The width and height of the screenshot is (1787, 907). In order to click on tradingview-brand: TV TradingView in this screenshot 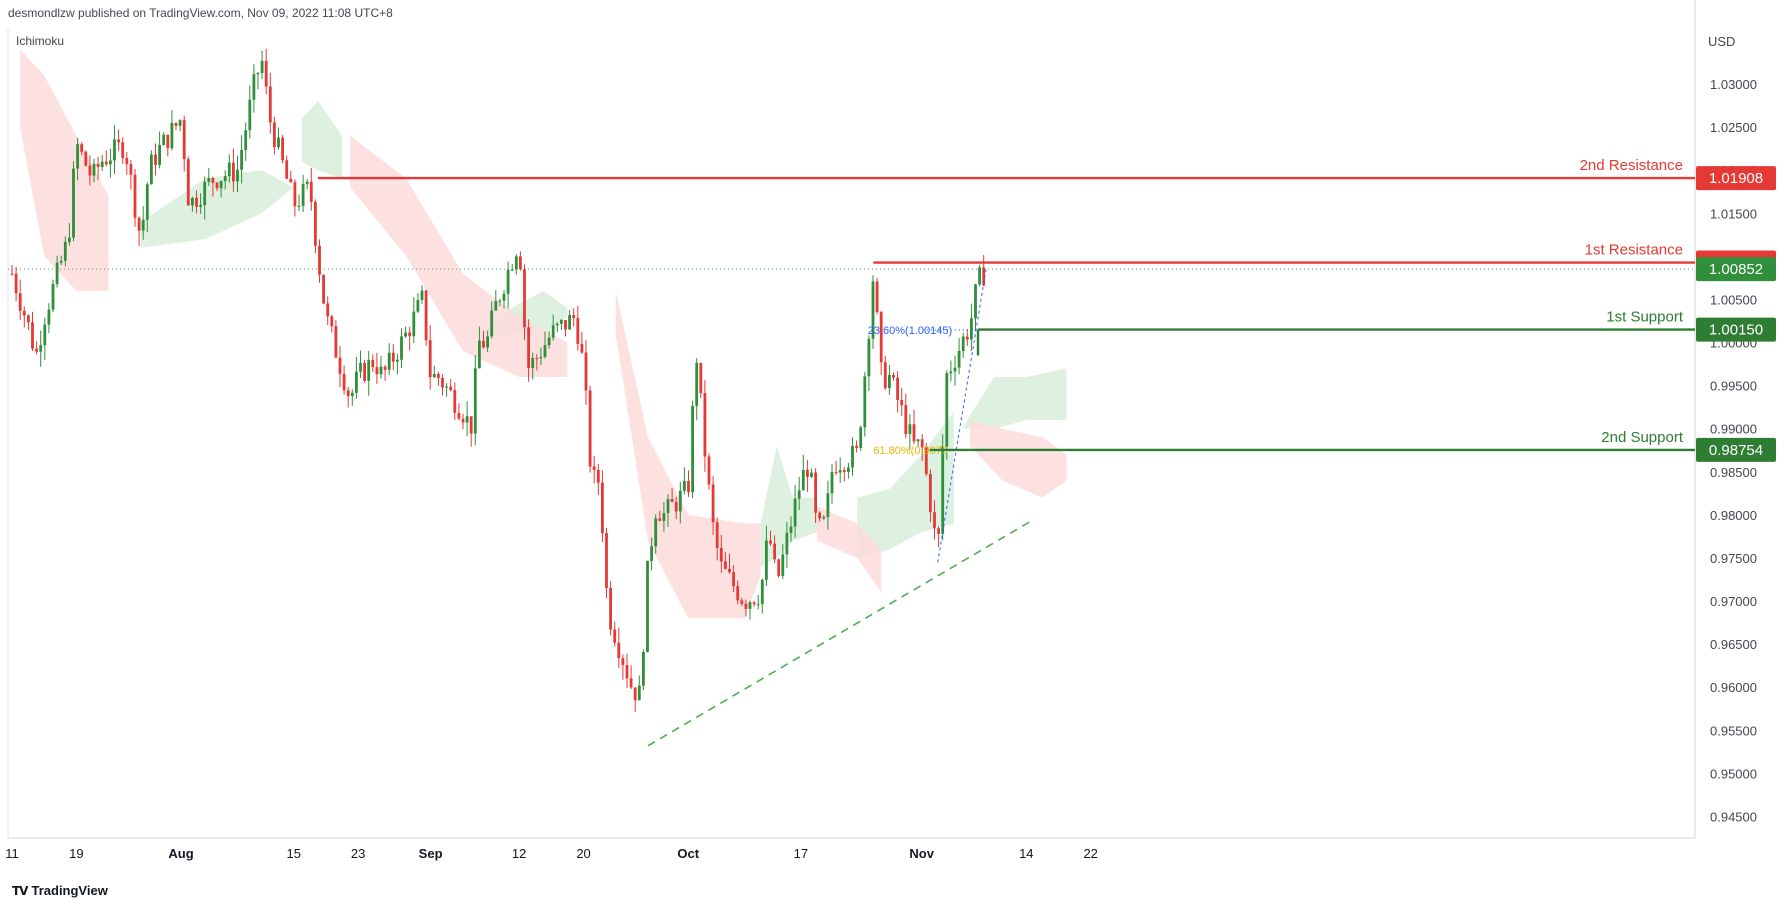, I will do `click(60, 890)`.